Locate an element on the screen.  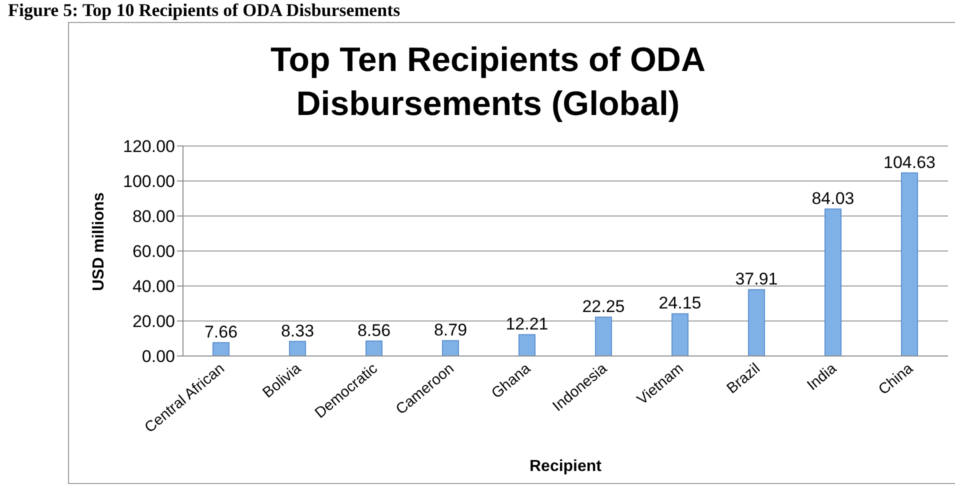
data-label: 37.91 is located at coordinates (756, 279).